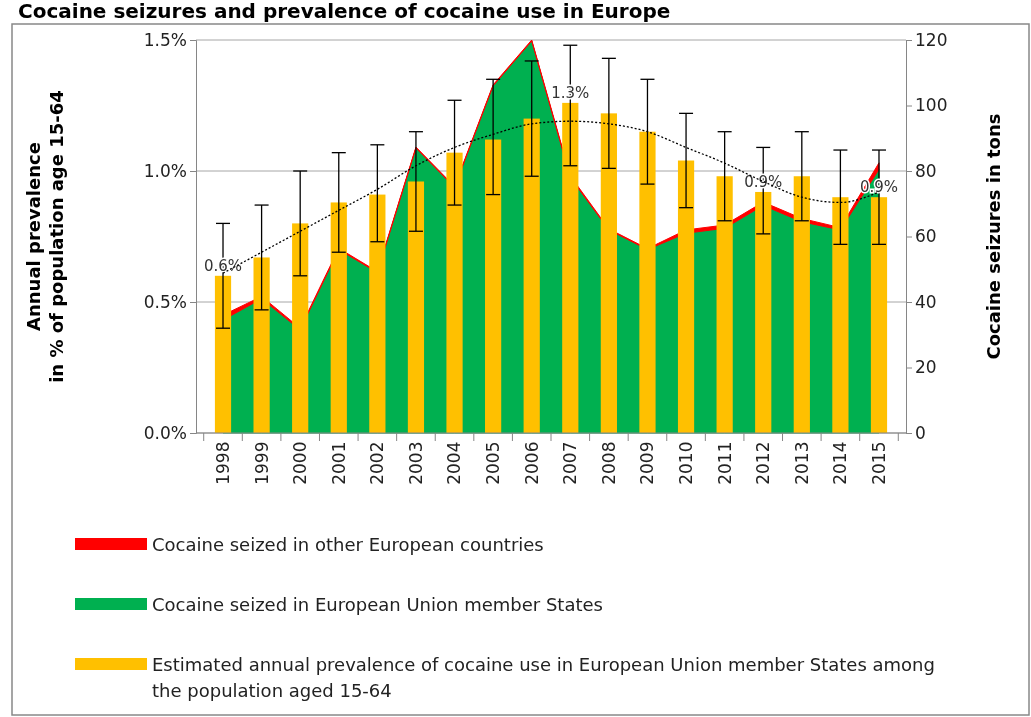 Image resolution: width=1031 pixels, height=717 pixels. What do you see at coordinates (165, 170) in the screenshot?
I see `y-tick-label: 1.0%` at bounding box center [165, 170].